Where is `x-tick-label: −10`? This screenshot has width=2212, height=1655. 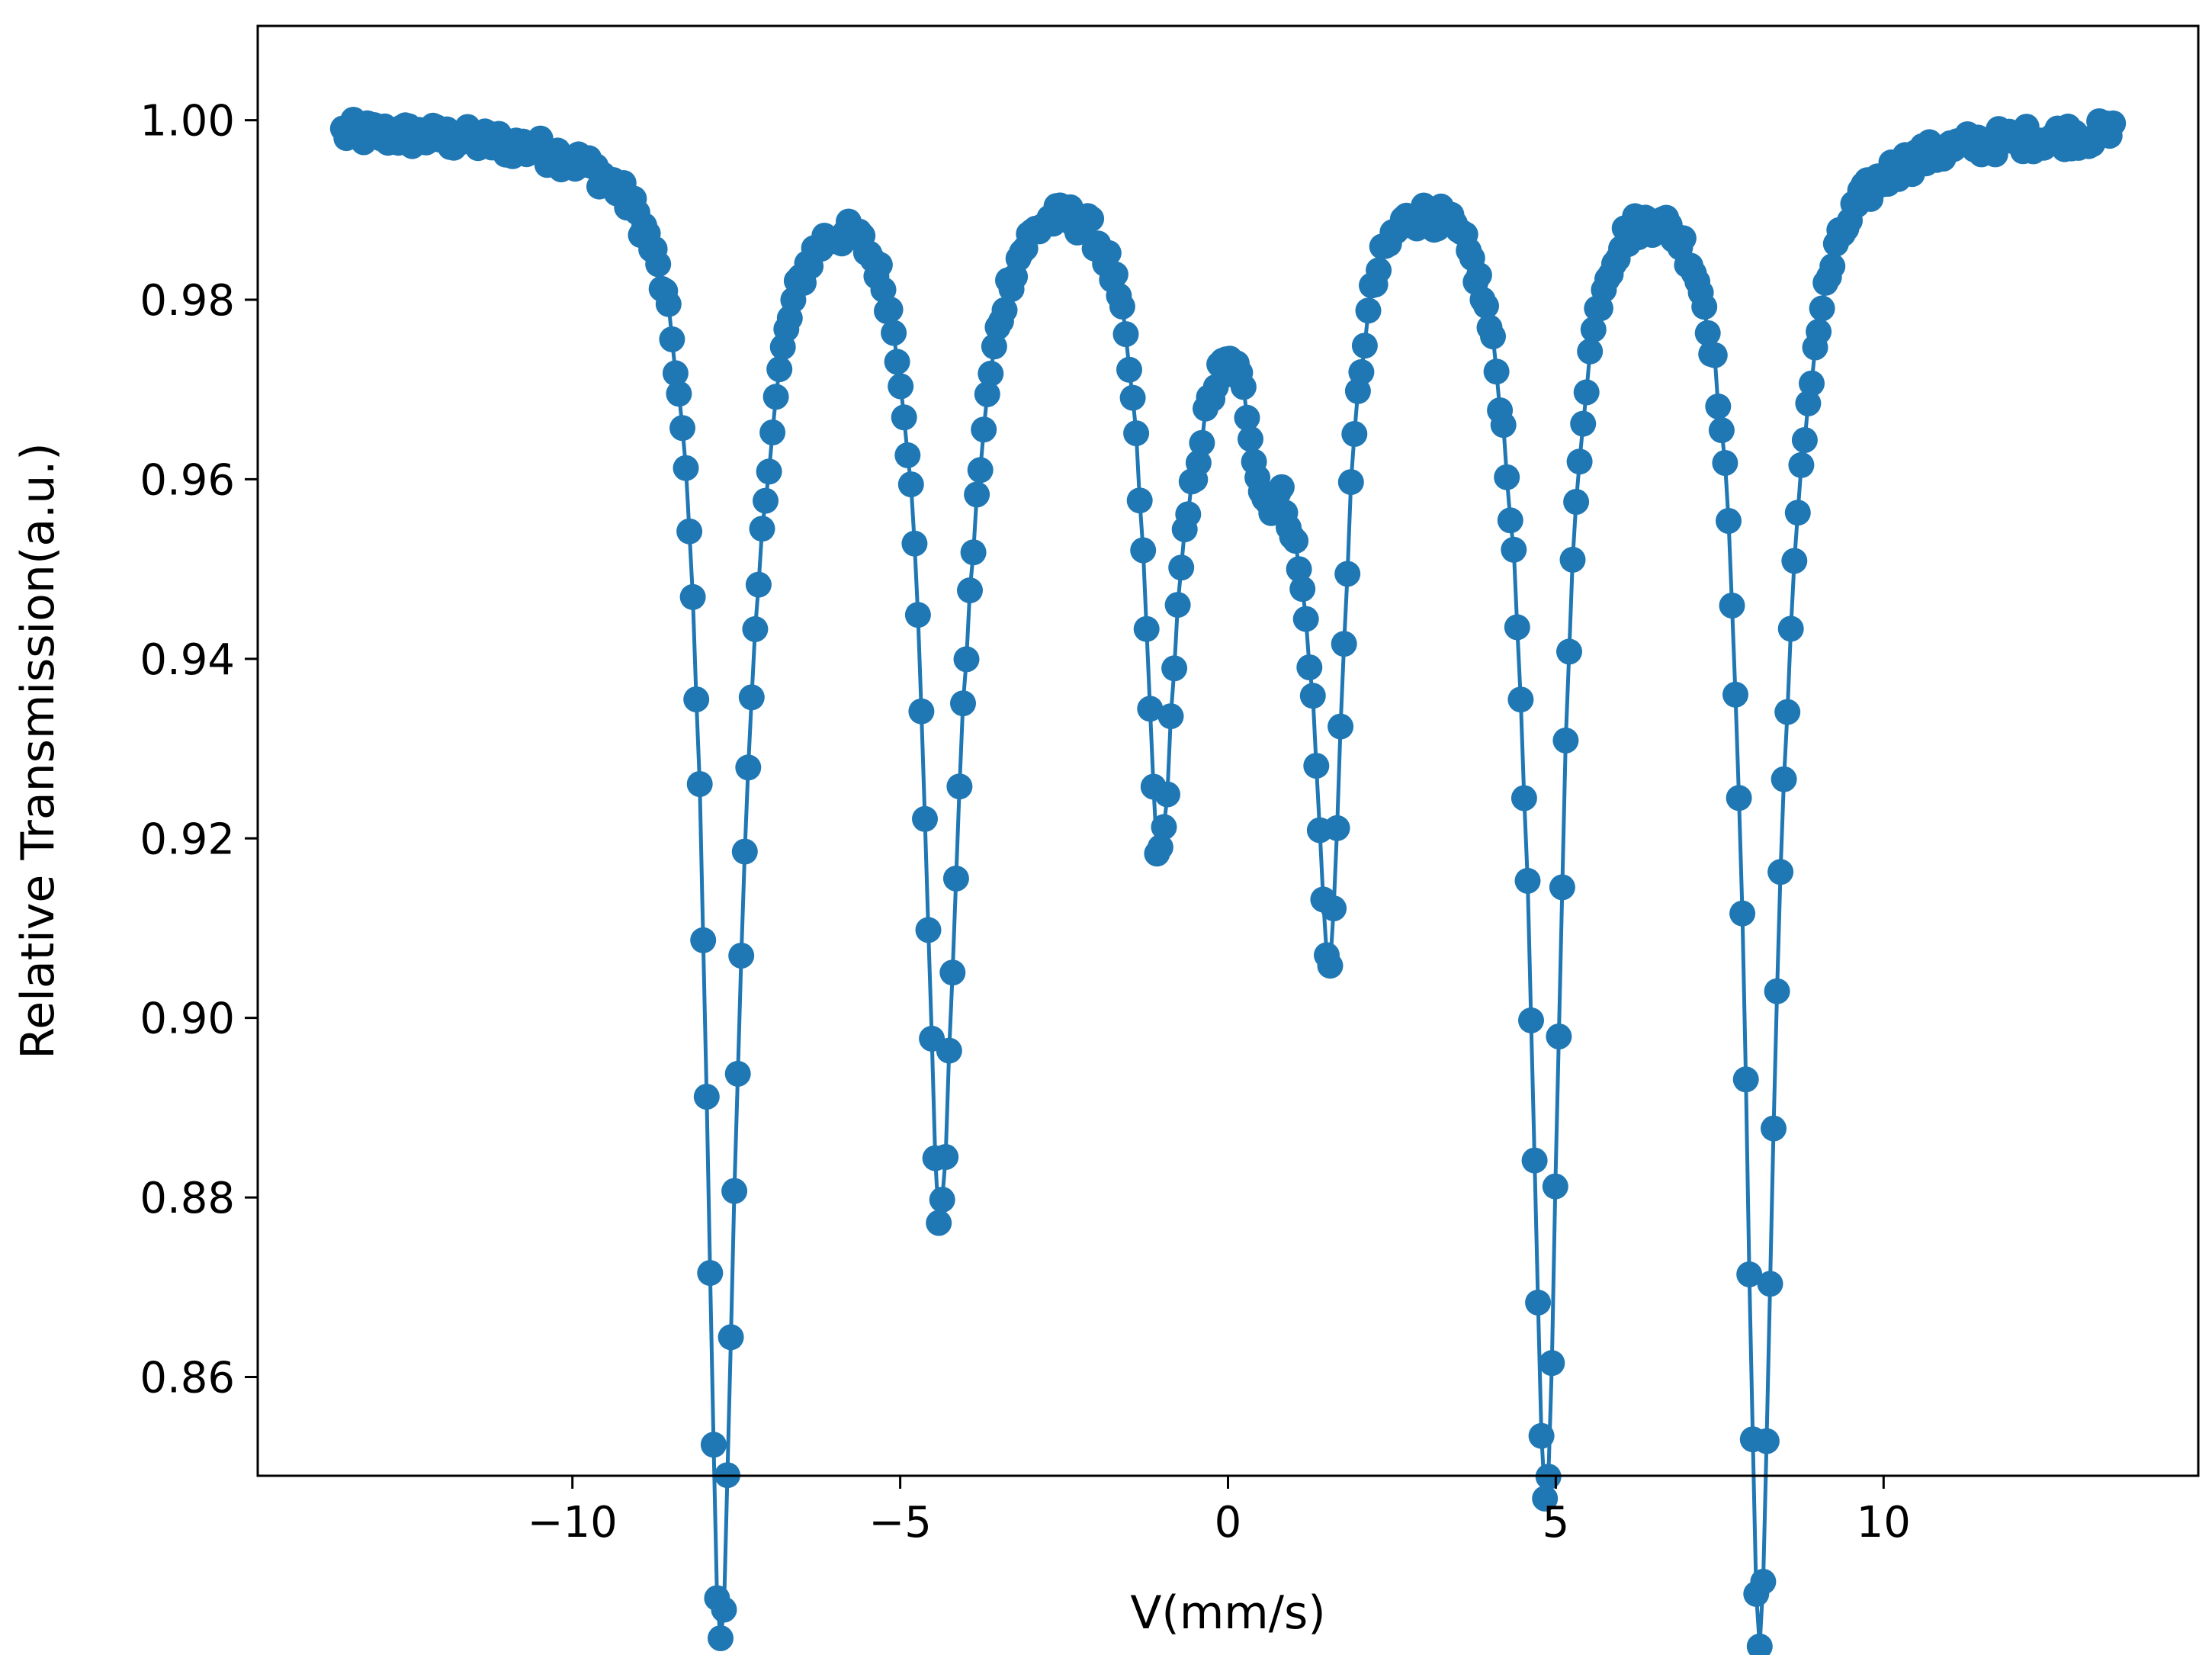
x-tick-label: −10 is located at coordinates (573, 1522).